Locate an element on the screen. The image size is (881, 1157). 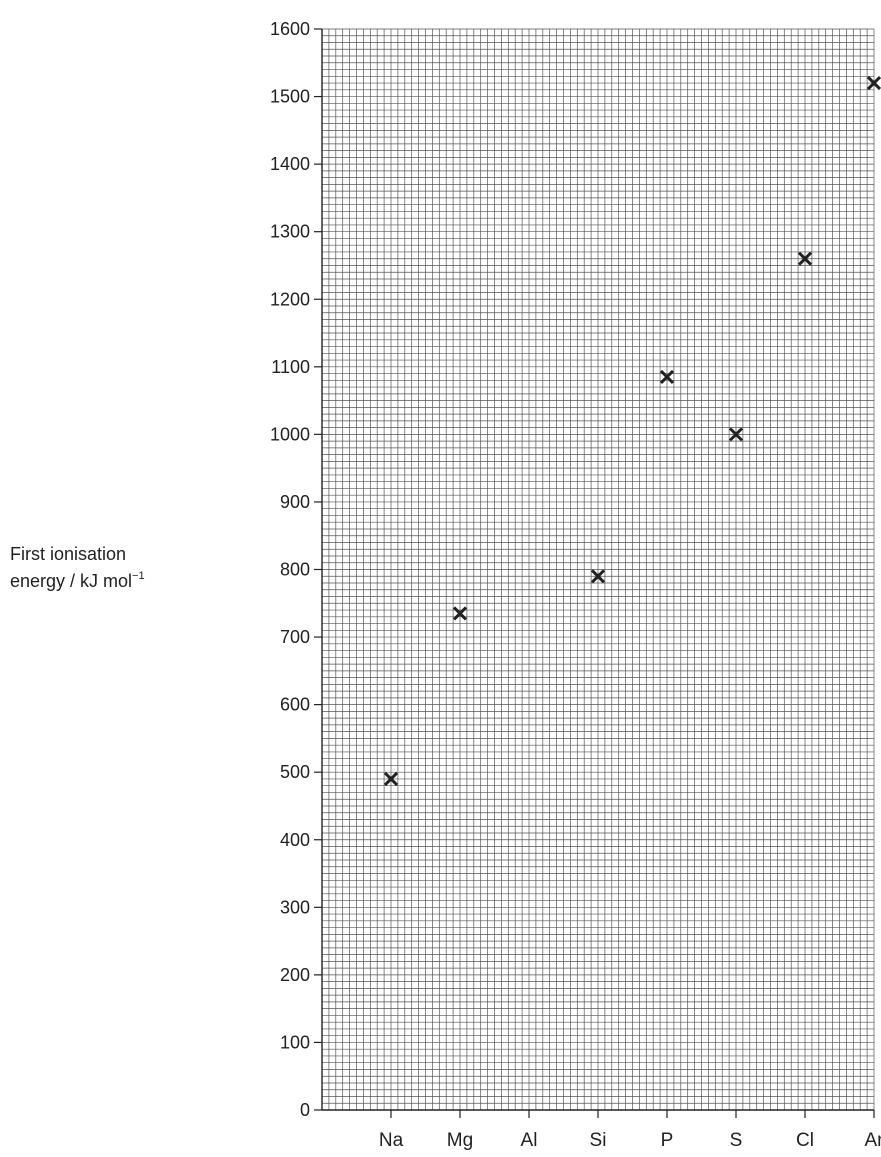
x-tick-label-cl: Cl is located at coordinates (805, 1140).